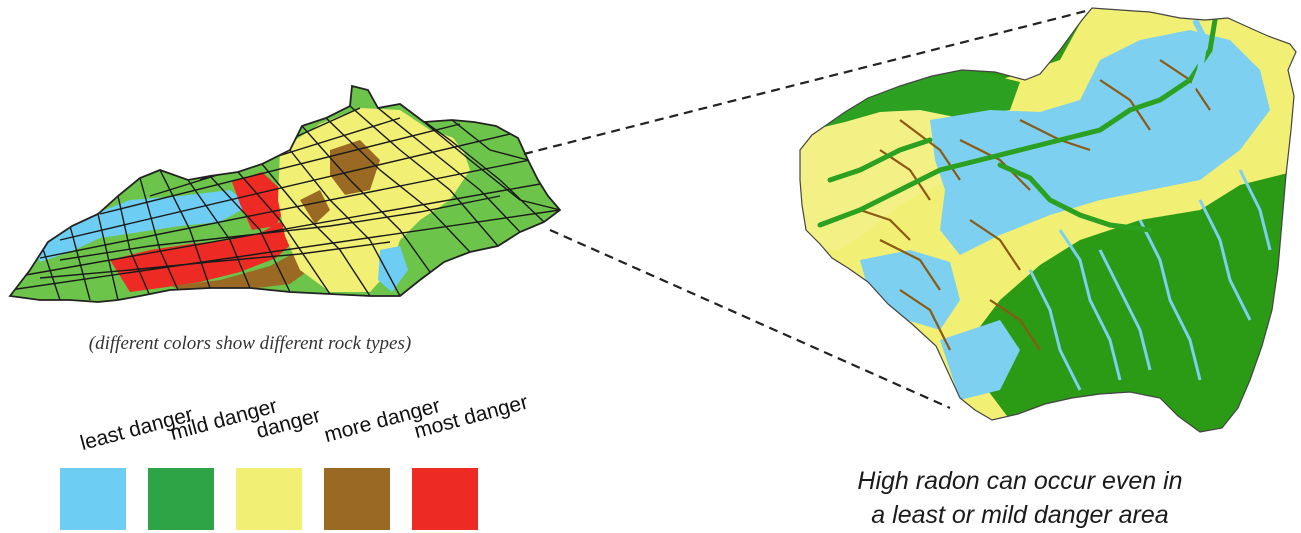  Describe the element at coordinates (980, 360) in the screenshot. I see `light-blue-southwest` at that location.